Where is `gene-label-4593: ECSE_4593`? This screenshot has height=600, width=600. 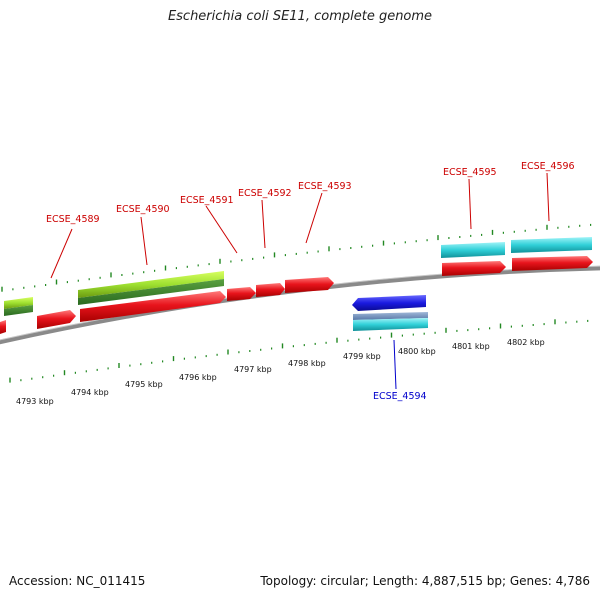 gene-label-4593: ECSE_4593 is located at coordinates (325, 186).